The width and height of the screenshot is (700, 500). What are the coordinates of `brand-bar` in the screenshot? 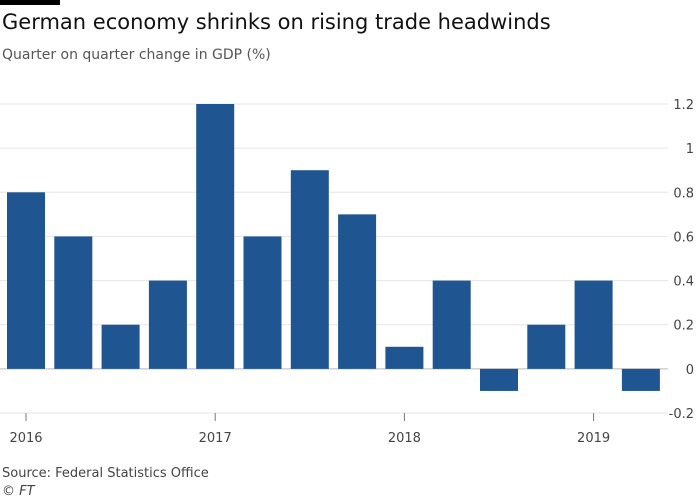 It's located at (30, 2).